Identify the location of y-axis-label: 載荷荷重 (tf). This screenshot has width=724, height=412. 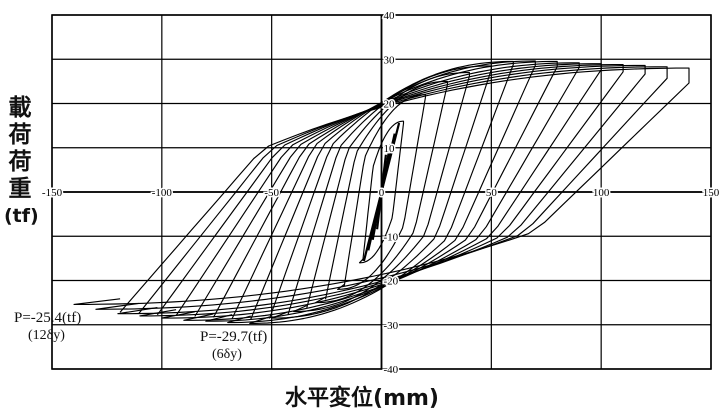
(21, 162).